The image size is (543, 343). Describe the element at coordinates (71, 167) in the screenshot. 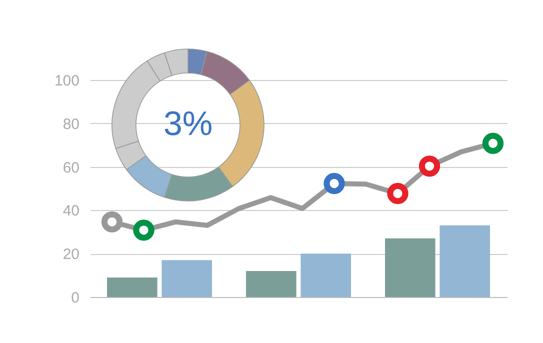

I see `y-tick-label: 60` at that location.